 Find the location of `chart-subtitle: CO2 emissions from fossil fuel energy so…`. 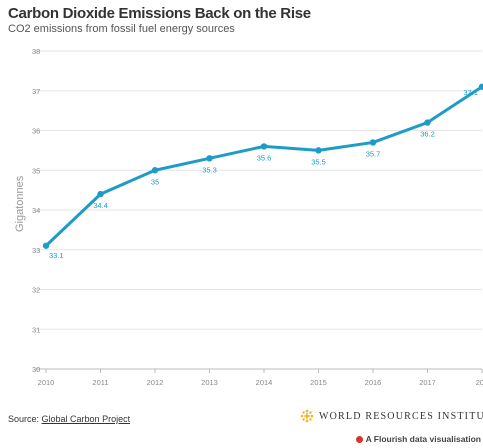

chart-subtitle: CO2 emissions from fossil fuel energy so… is located at coordinates (121, 29).